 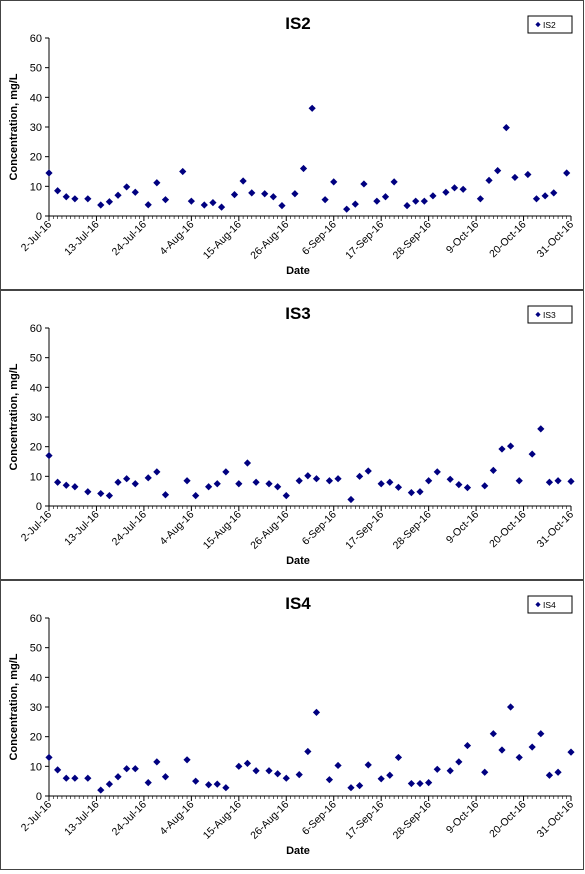 What do you see at coordinates (269, 240) in the screenshot?
I see `x-tick-label: 26-Aug-16` at bounding box center [269, 240].